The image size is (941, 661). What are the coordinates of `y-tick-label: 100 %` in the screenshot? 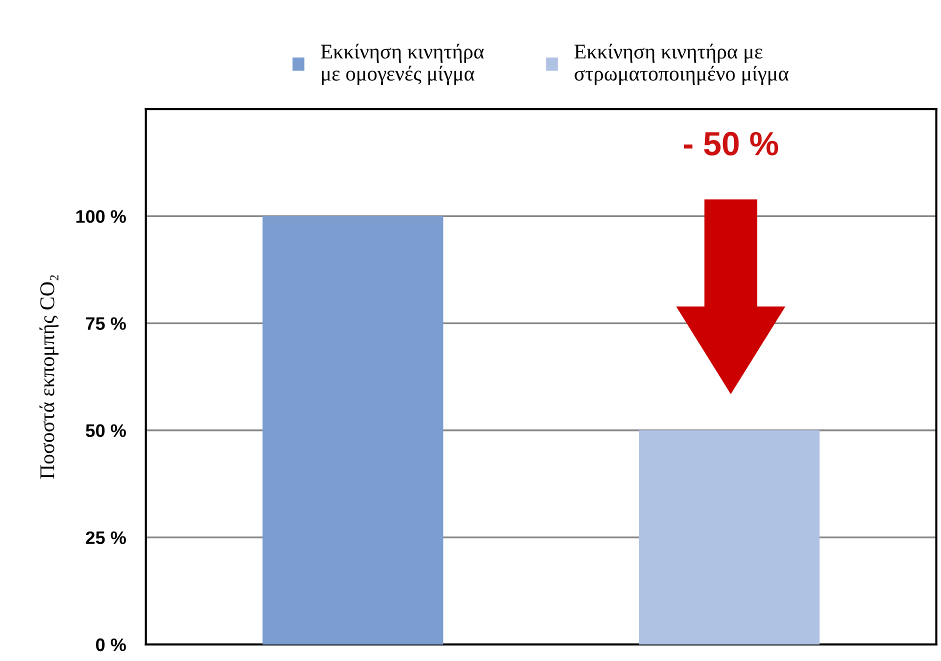 It's located at (101, 216).